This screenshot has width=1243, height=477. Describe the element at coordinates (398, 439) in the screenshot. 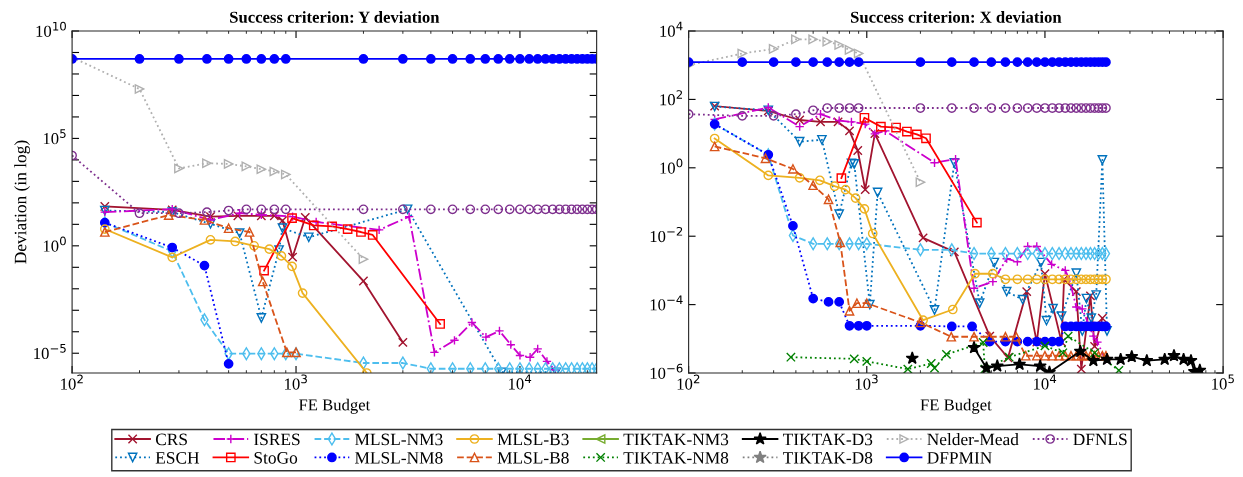

I see `legend-label: MLSL-NM3` at that location.